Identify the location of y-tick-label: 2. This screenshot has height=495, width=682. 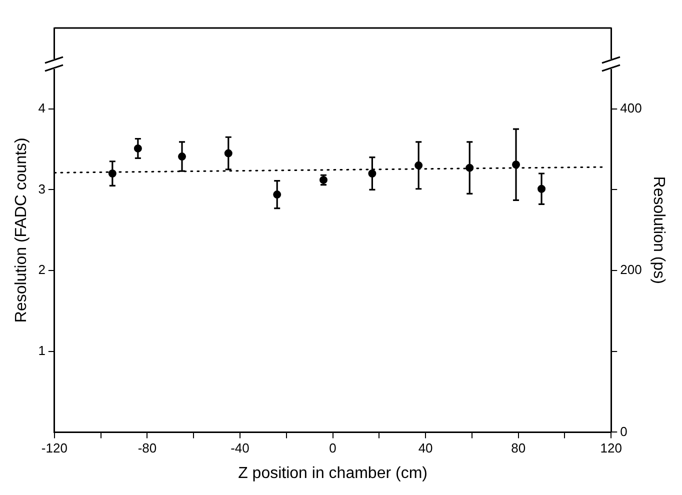
(42, 270).